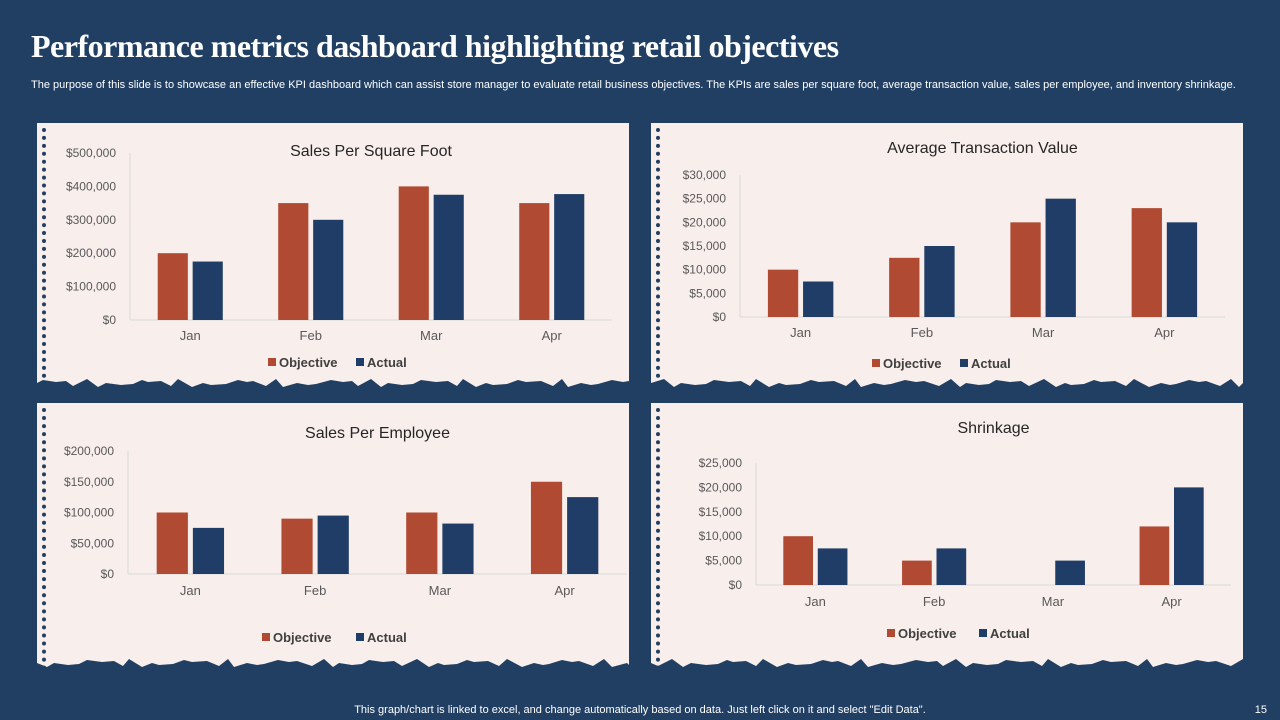 The image size is (1280, 720). Describe the element at coordinates (705, 222) in the screenshot. I see `y-tick-label: $20,000` at that location.